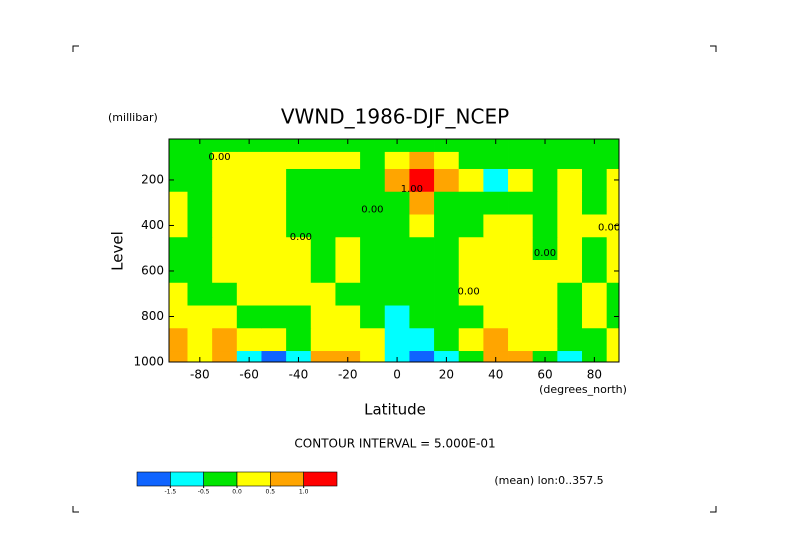  Describe the element at coordinates (249, 375) in the screenshot. I see `x-tick-label: -60` at that location.